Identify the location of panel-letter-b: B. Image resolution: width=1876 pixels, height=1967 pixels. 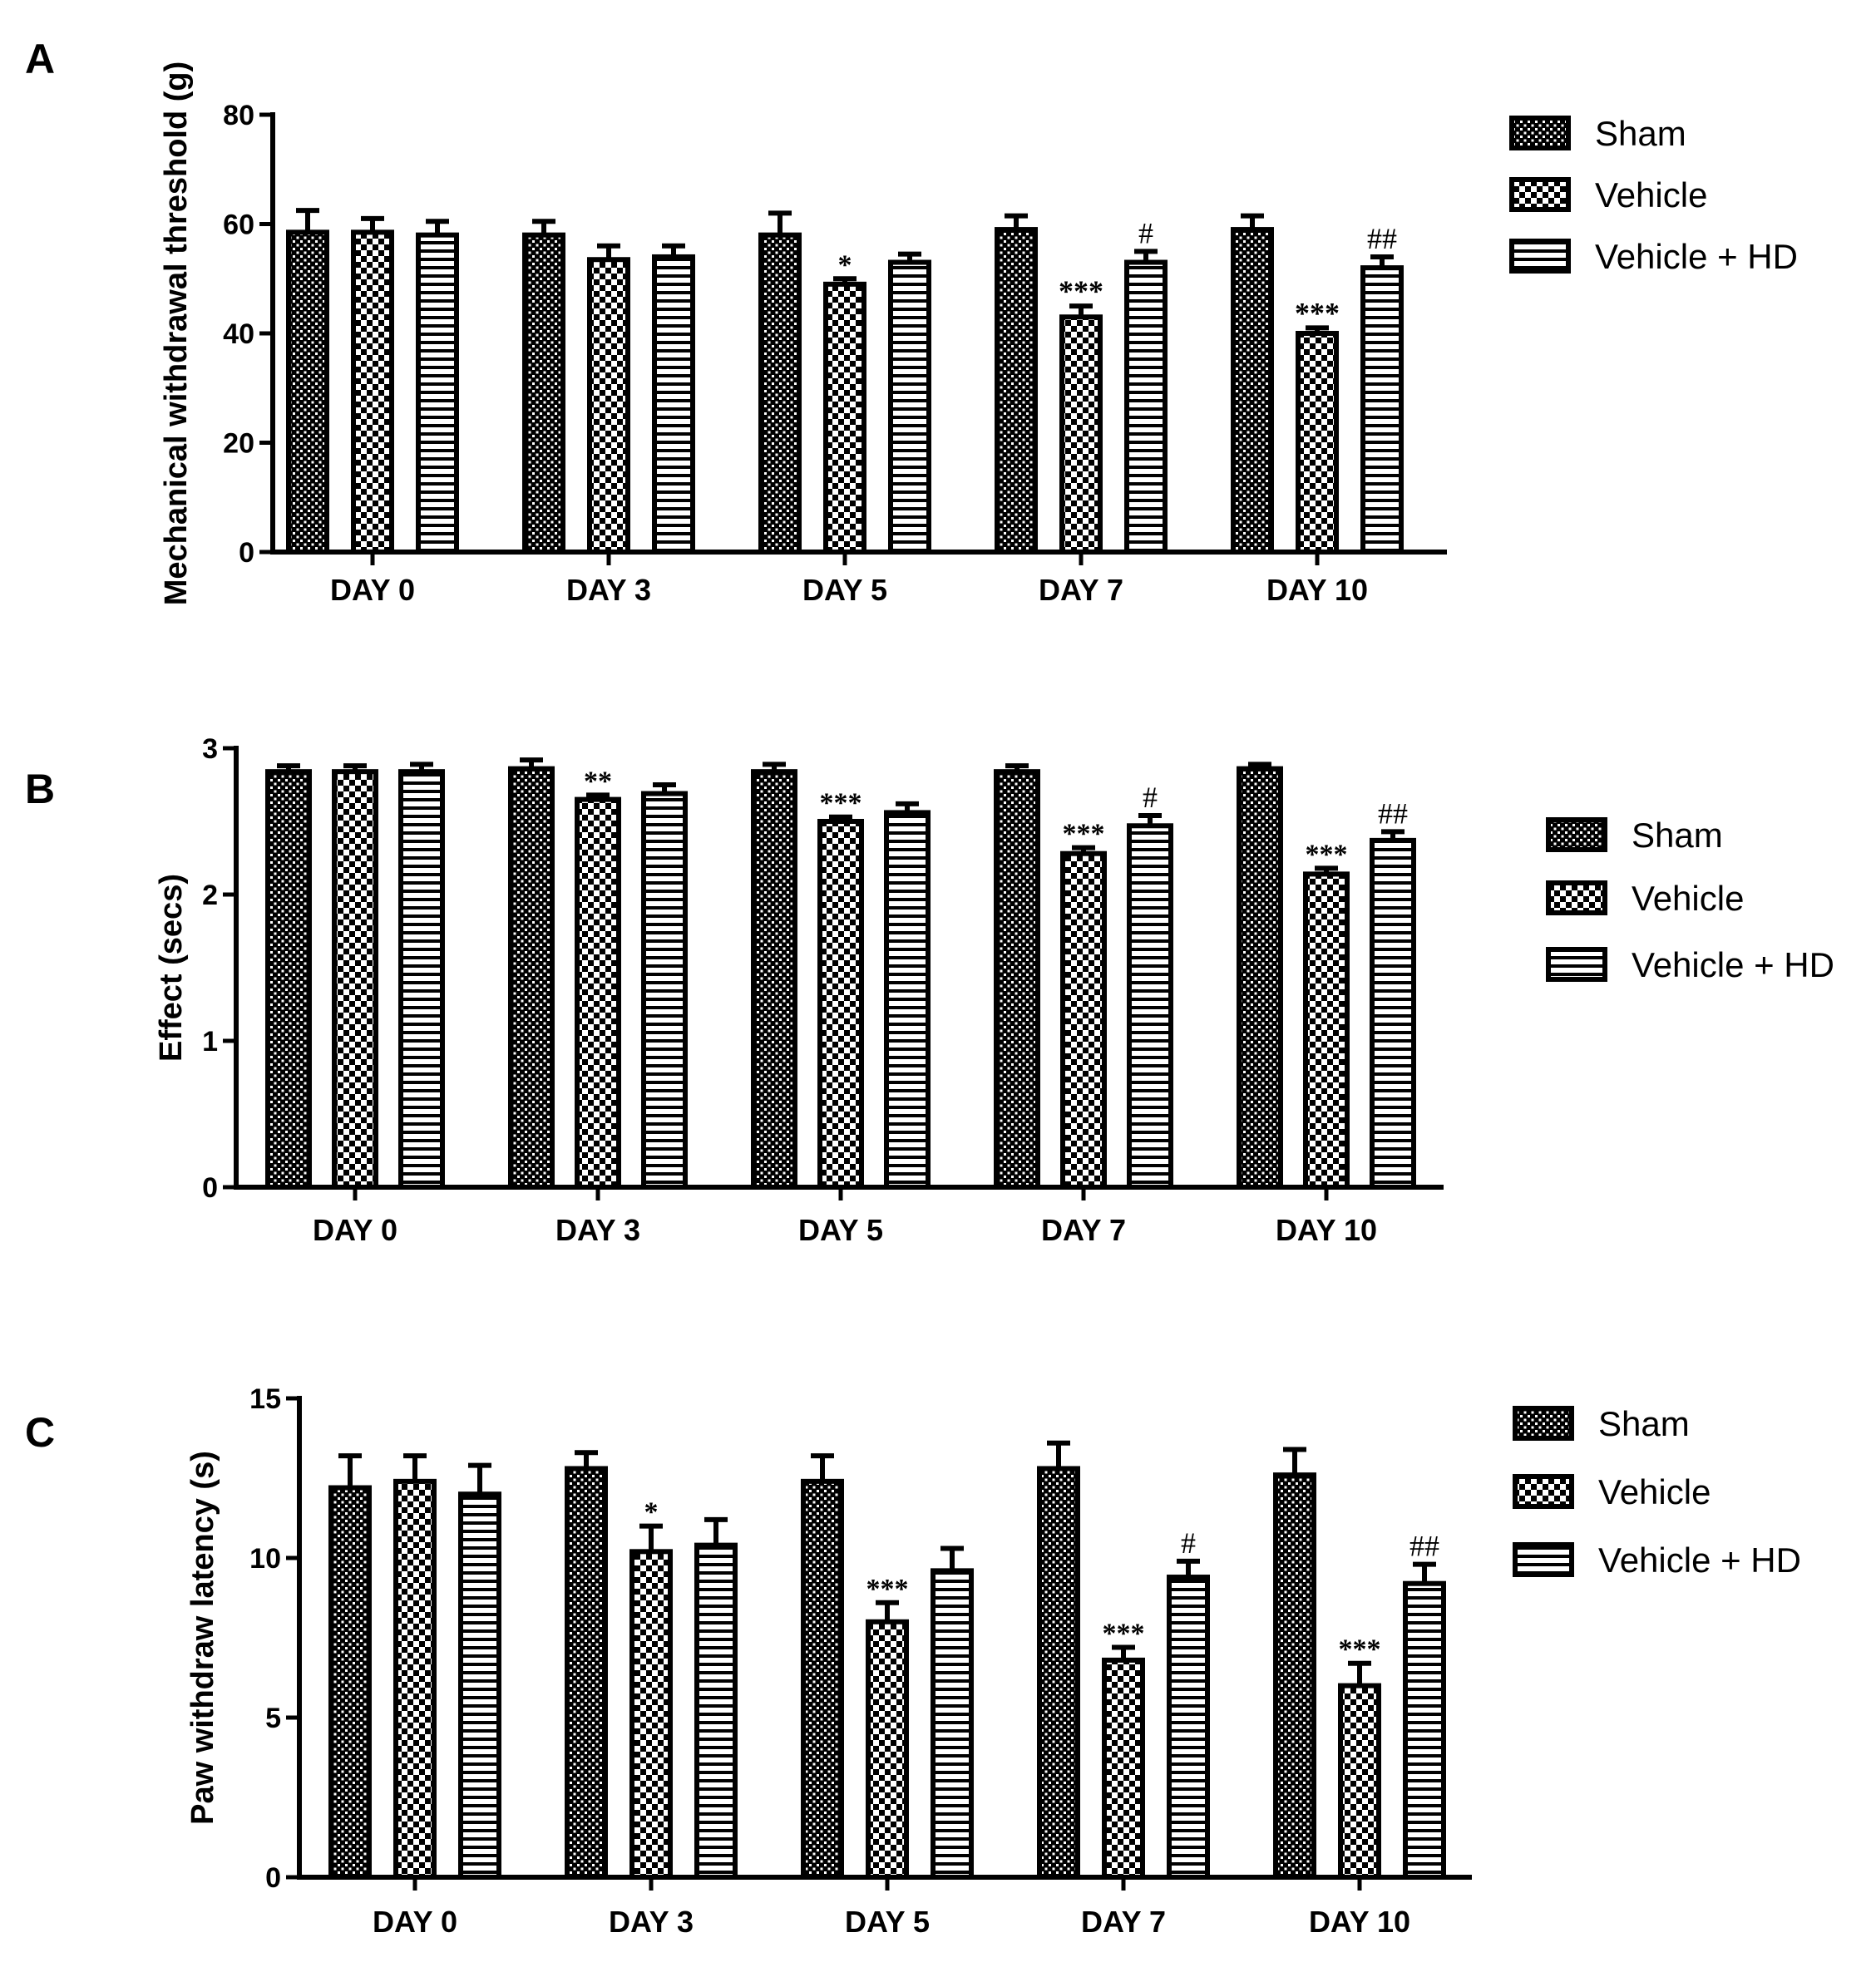
(40, 789).